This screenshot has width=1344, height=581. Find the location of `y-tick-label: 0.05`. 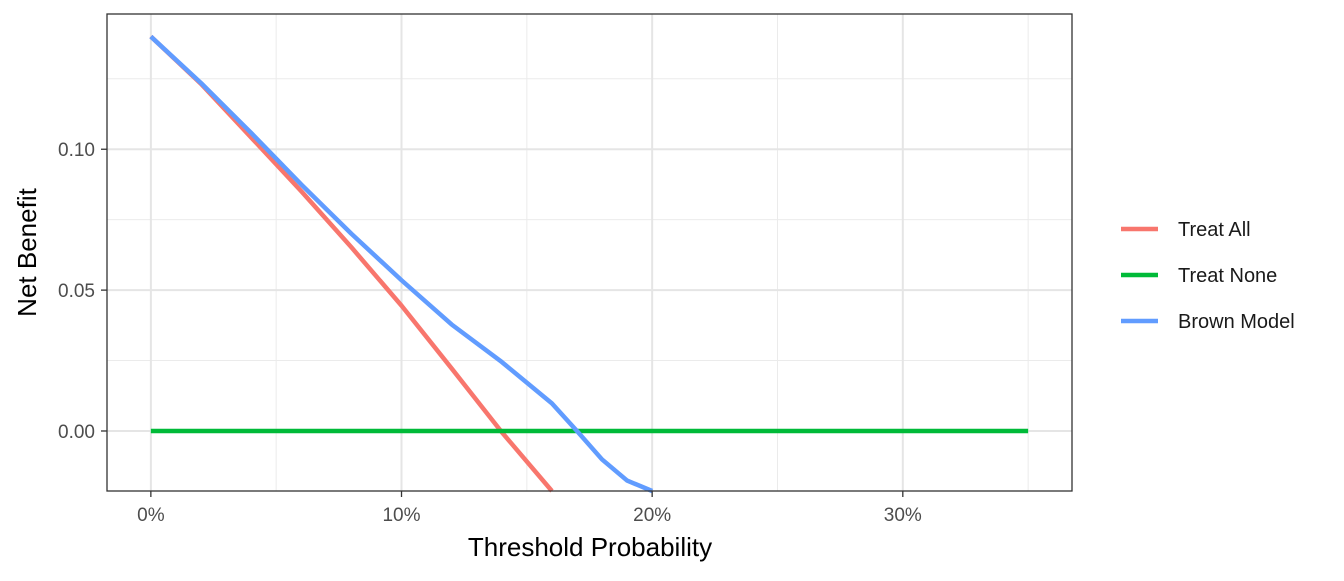

y-tick-label: 0.05 is located at coordinates (76, 291).